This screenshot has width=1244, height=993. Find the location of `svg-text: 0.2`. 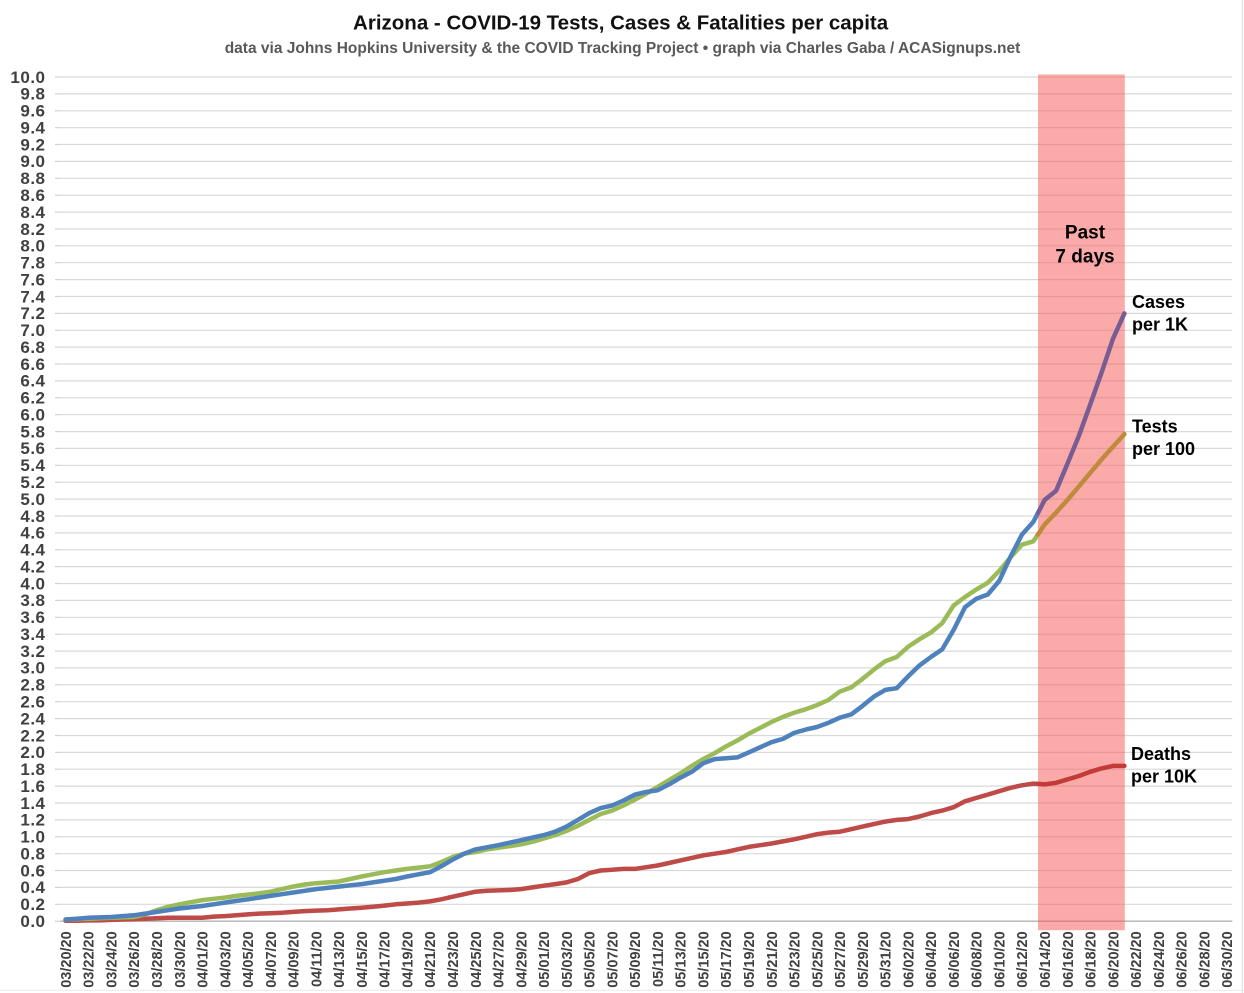

svg-text: 0.2 is located at coordinates (32, 904).